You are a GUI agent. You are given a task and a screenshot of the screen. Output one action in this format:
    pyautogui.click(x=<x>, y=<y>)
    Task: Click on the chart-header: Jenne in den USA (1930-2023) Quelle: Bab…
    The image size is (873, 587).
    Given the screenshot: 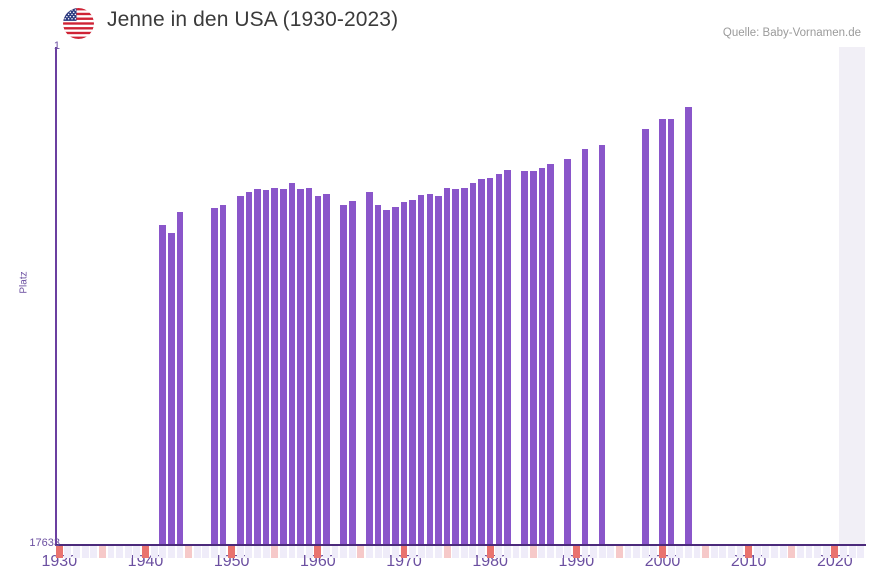 What is the action you would take?
    pyautogui.click(x=436, y=23)
    